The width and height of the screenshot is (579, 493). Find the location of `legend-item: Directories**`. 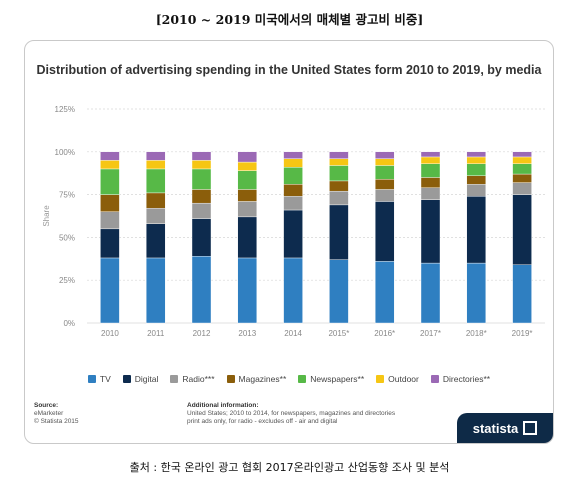

legend-item: Directories** is located at coordinates (460, 379).